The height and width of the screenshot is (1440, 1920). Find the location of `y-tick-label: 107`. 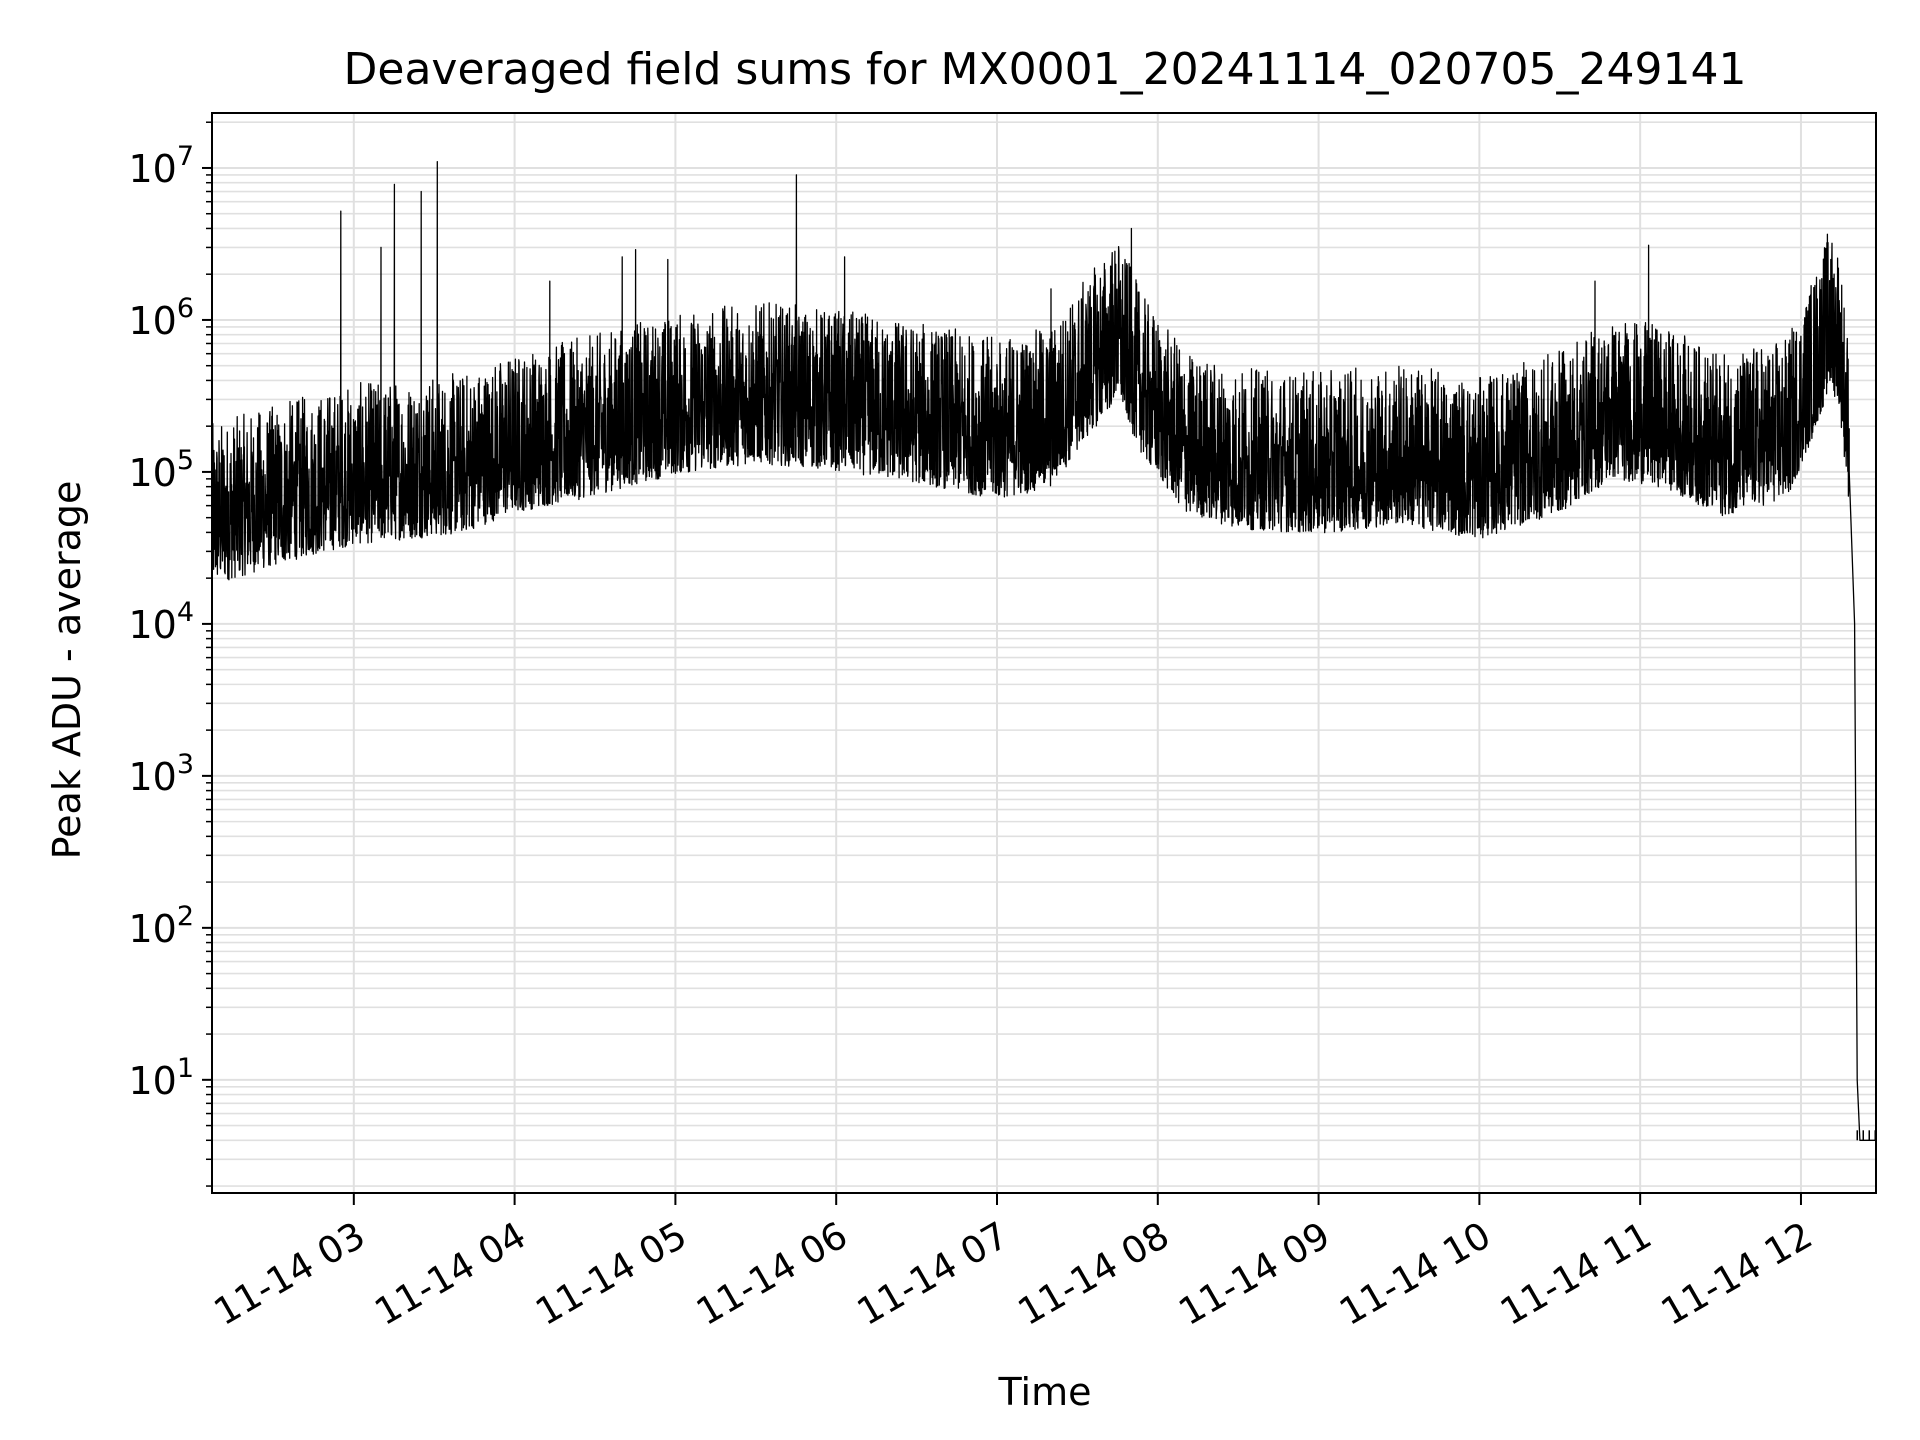

y-tick-label: 107 is located at coordinates (161, 166).